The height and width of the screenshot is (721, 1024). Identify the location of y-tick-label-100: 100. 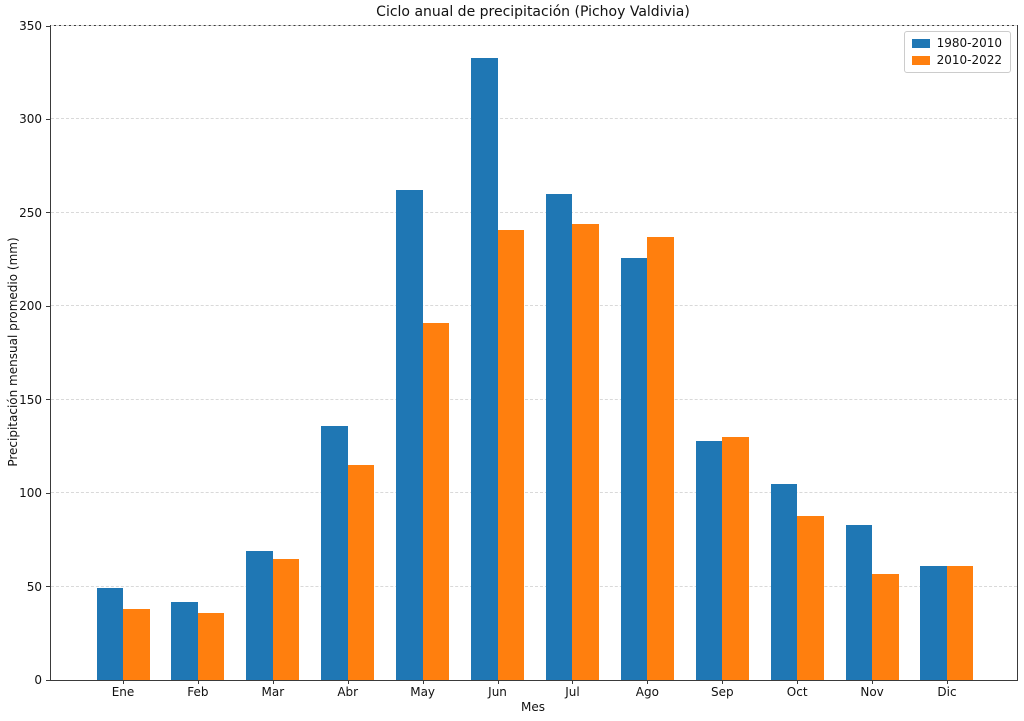
(30, 493).